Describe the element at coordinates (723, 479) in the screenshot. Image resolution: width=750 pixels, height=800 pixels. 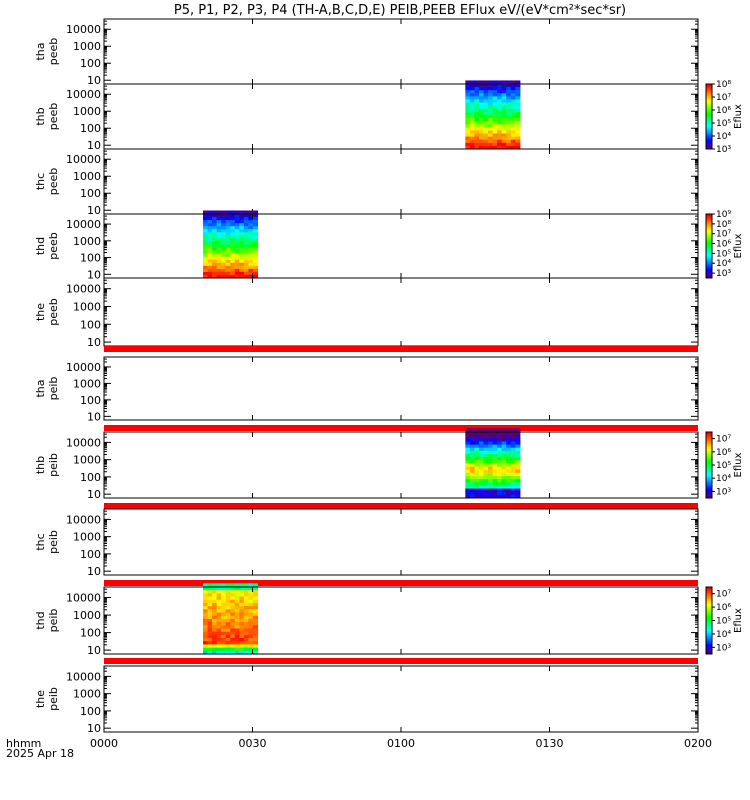
I see `colorbar-tick-label: 10⁴` at that location.